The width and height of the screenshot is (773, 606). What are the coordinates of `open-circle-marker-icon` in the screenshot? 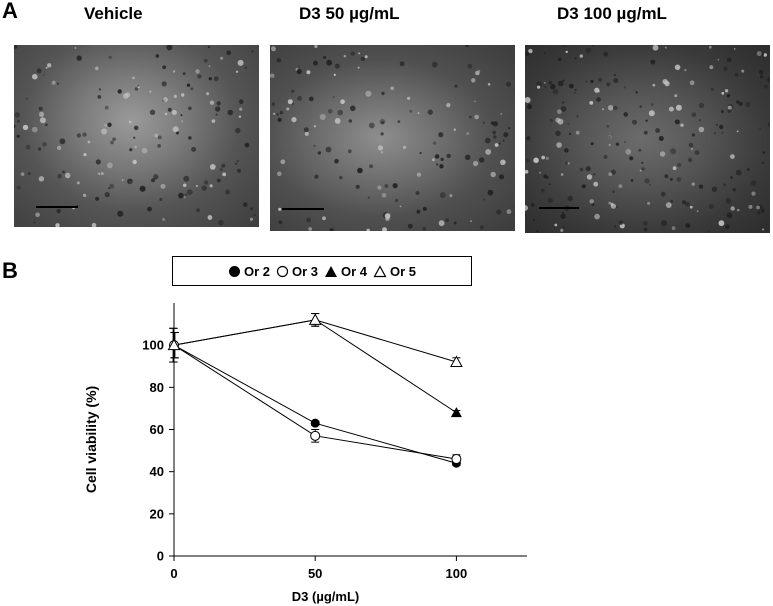 It's located at (282, 271).